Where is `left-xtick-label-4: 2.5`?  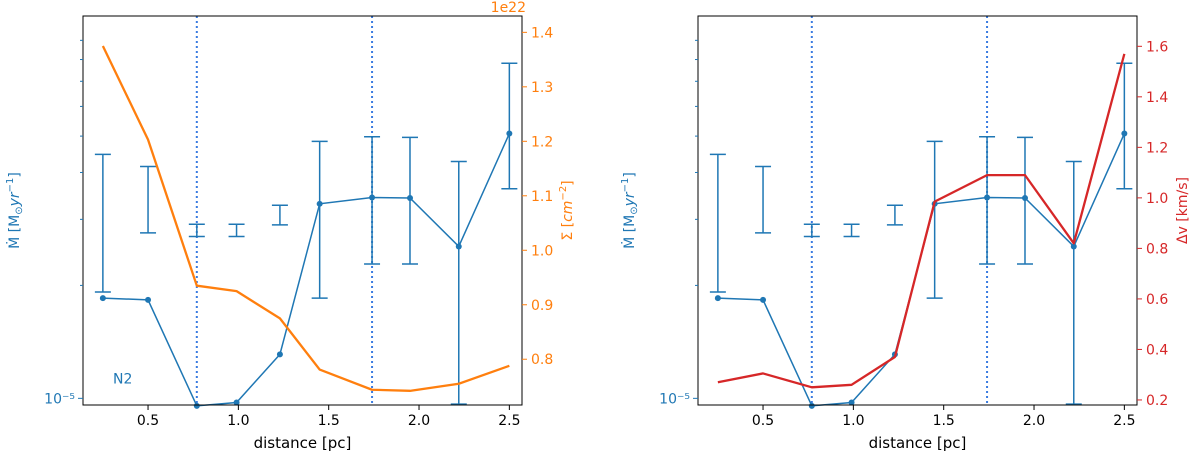 left-xtick-label-4: 2.5 is located at coordinates (509, 421).